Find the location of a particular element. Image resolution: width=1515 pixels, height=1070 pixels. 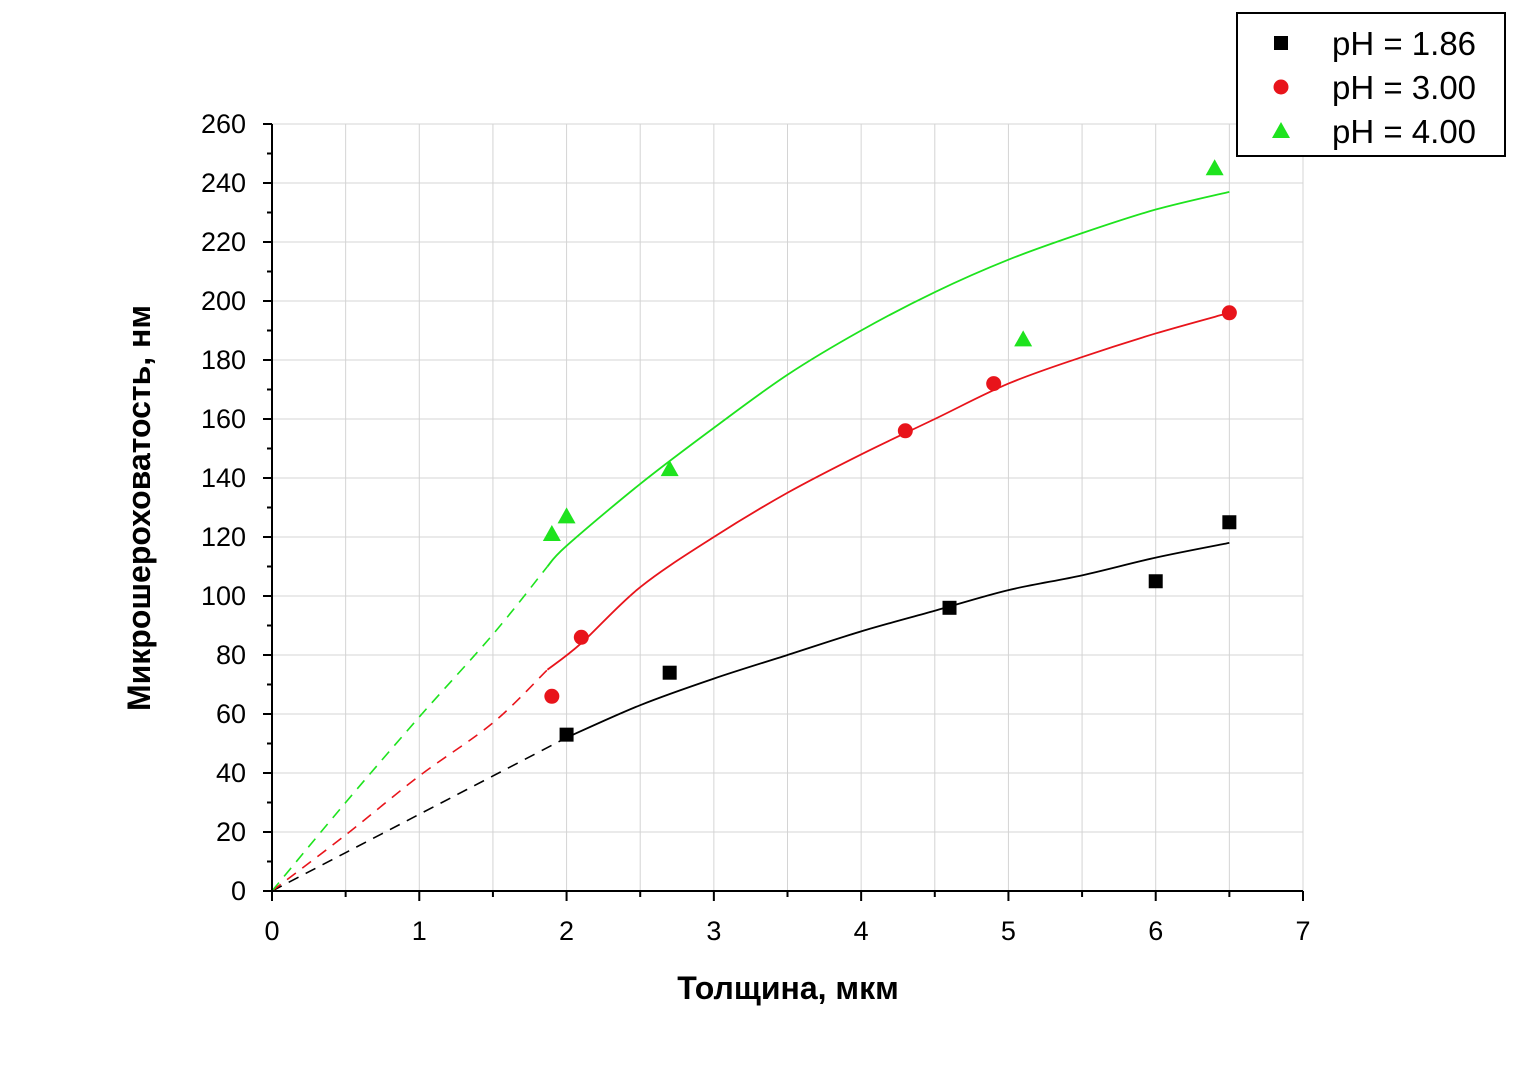

series-1-legend-marker is located at coordinates (1281, 43).